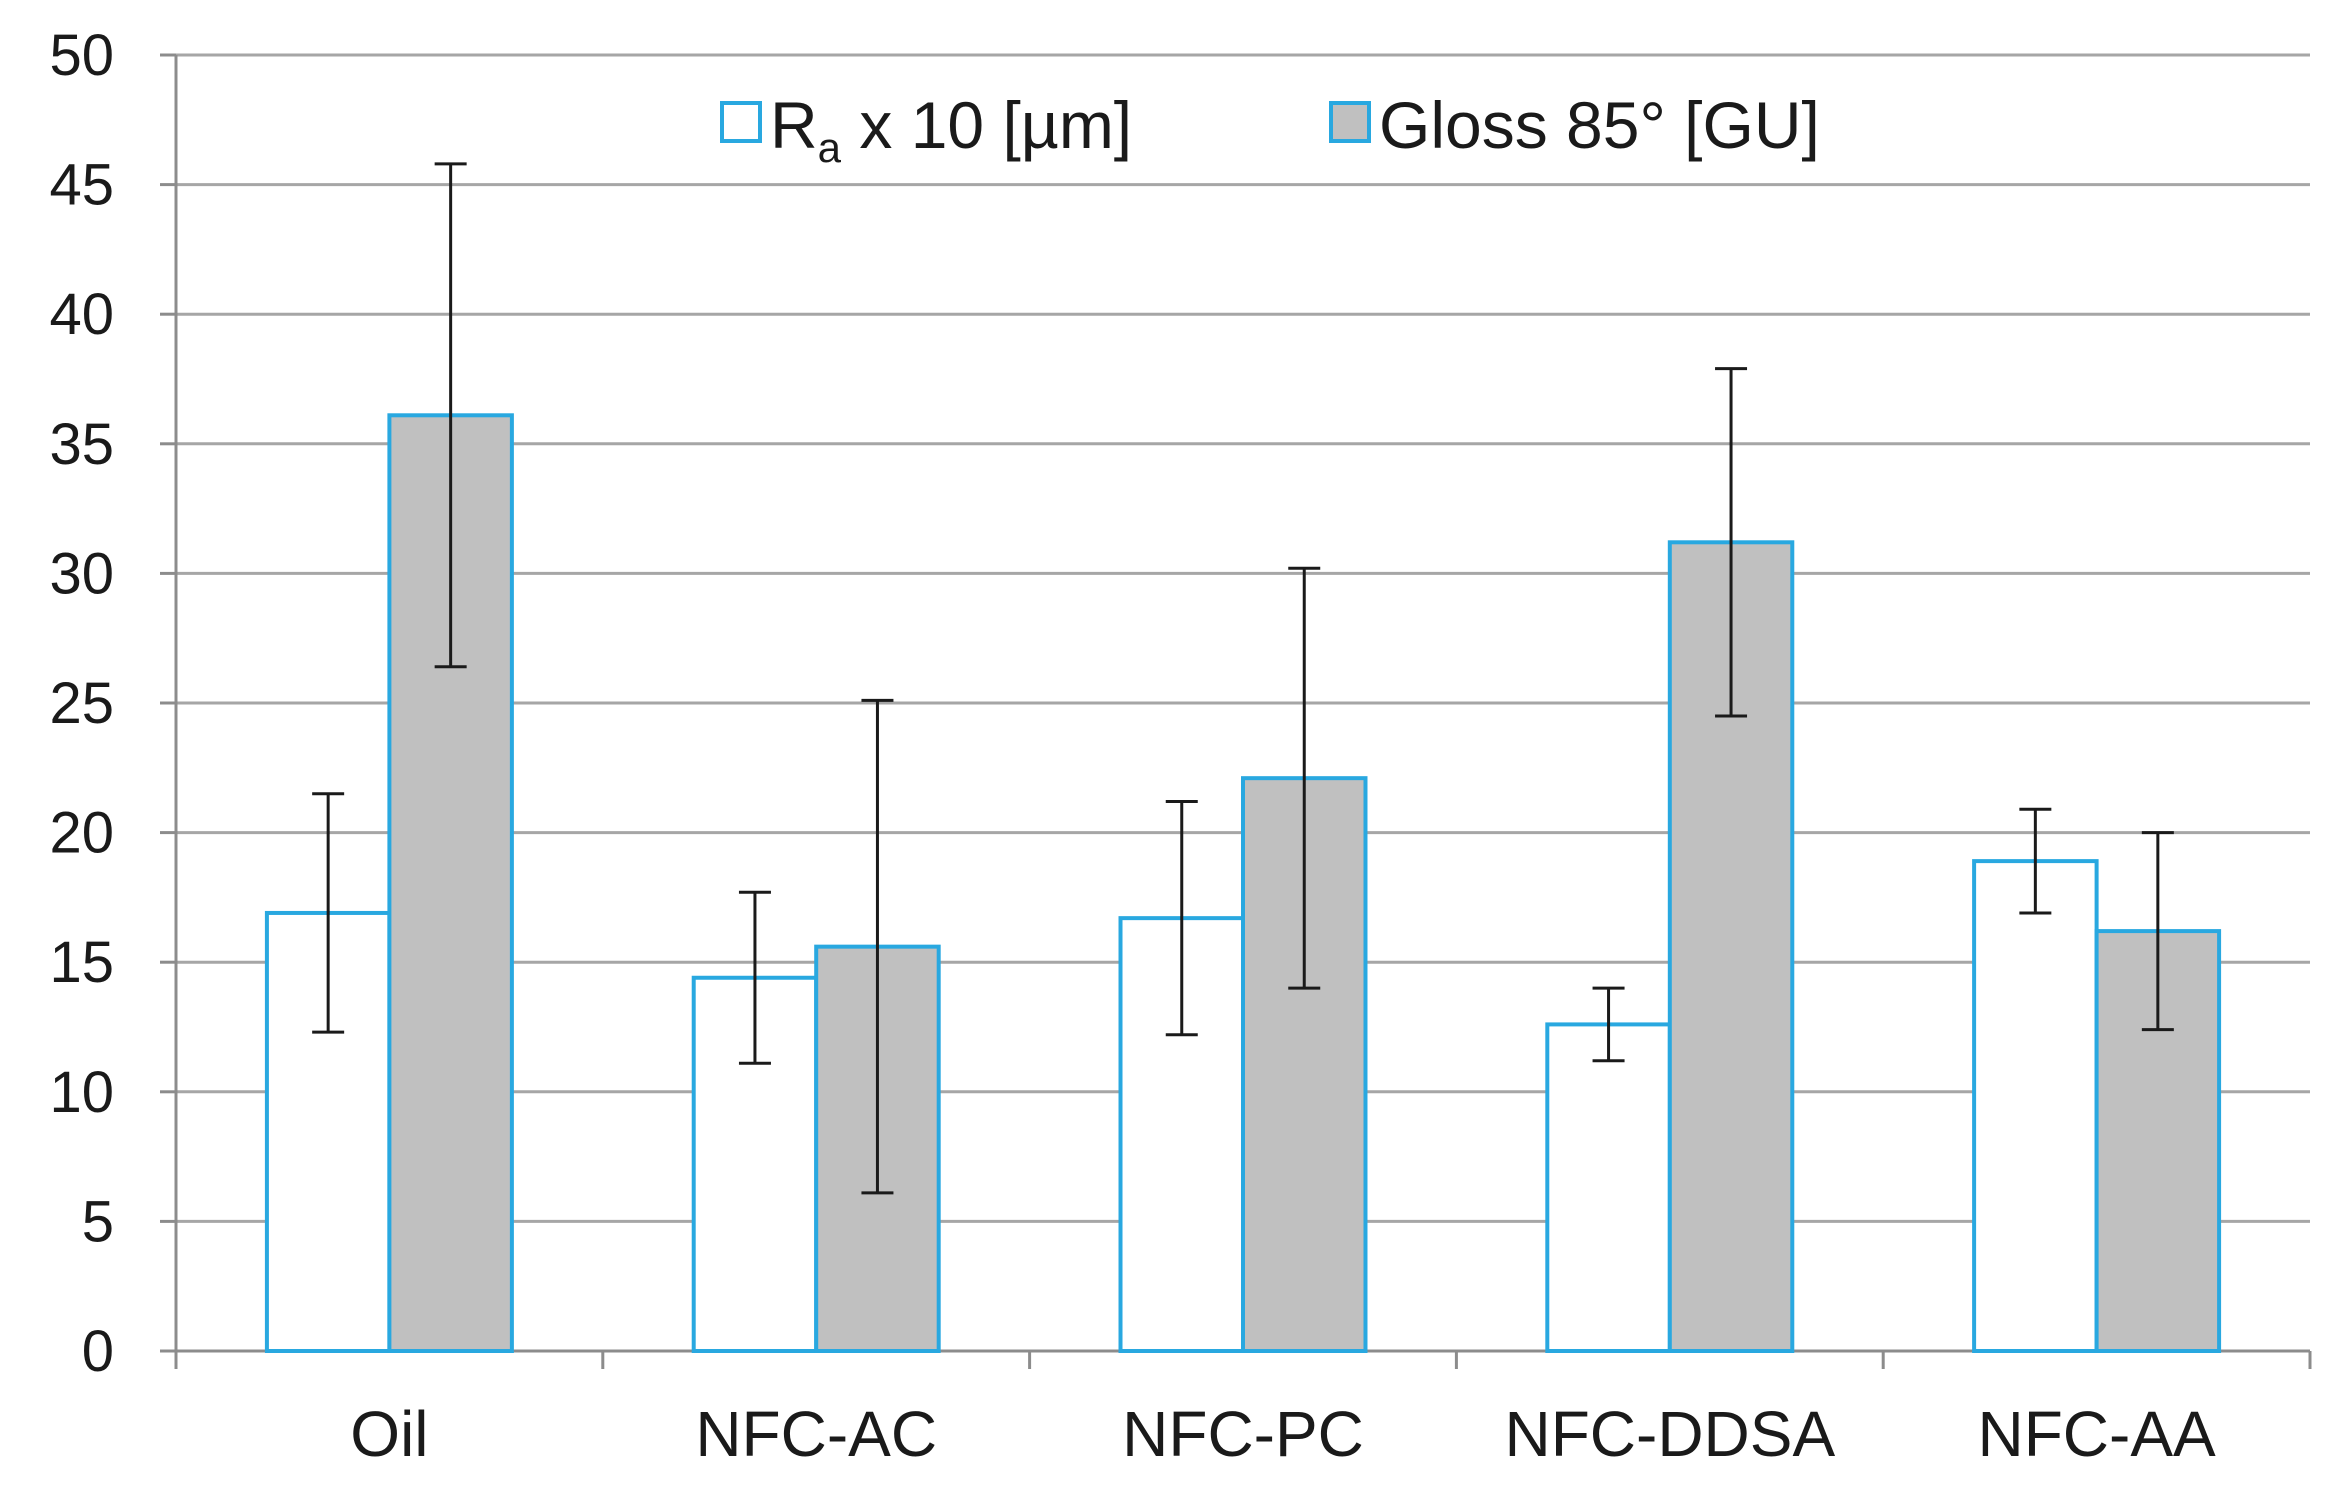  What do you see at coordinates (741, 122) in the screenshot?
I see `legend-swatch-ra` at bounding box center [741, 122].